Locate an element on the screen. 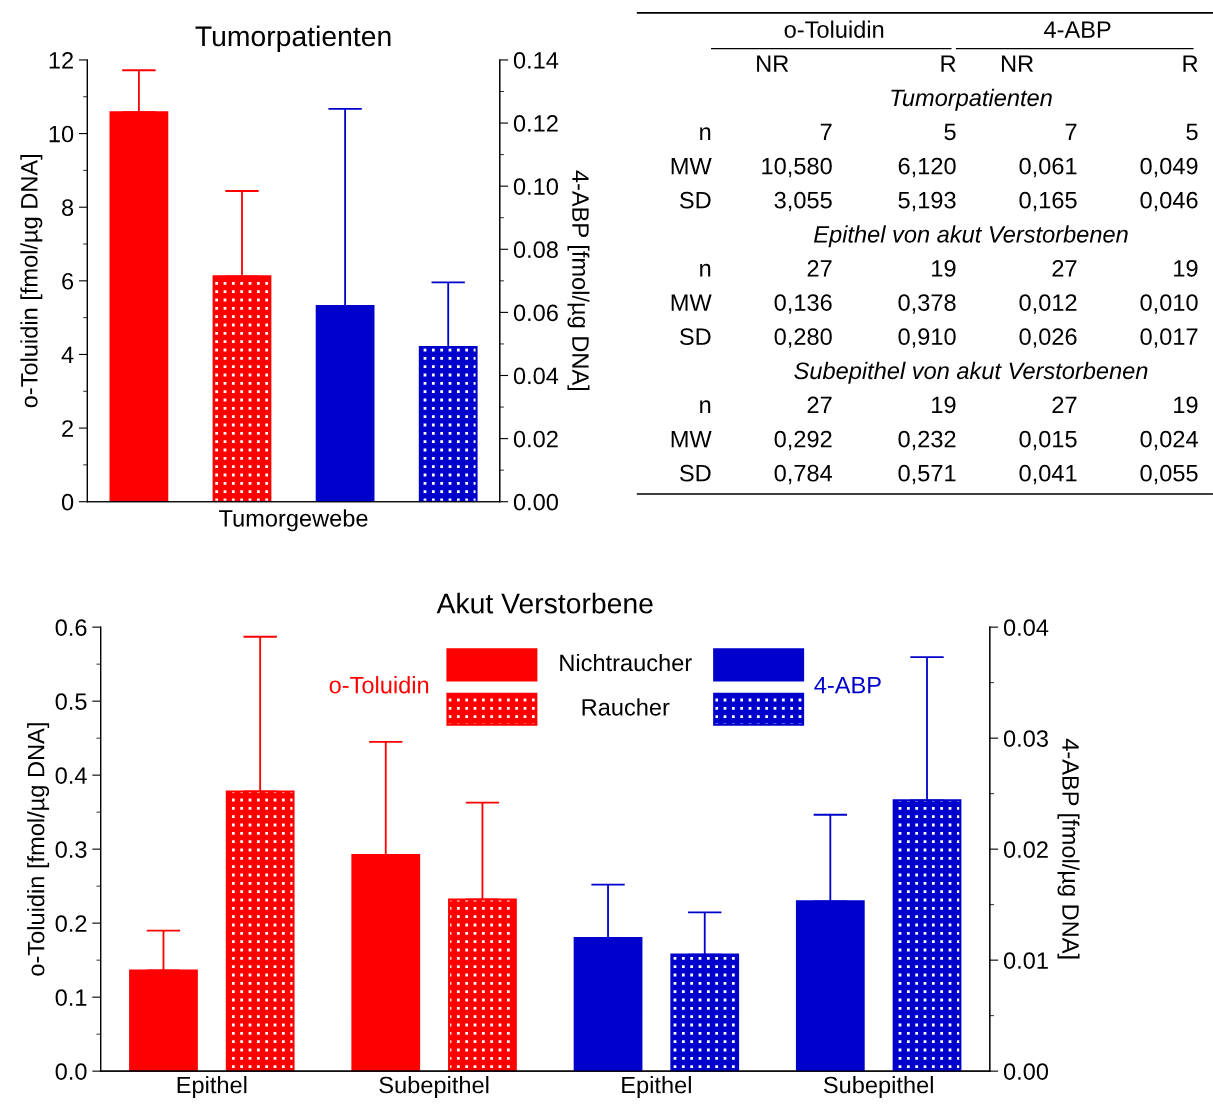  y2-tick-label: 0.12 is located at coordinates (535, 123).